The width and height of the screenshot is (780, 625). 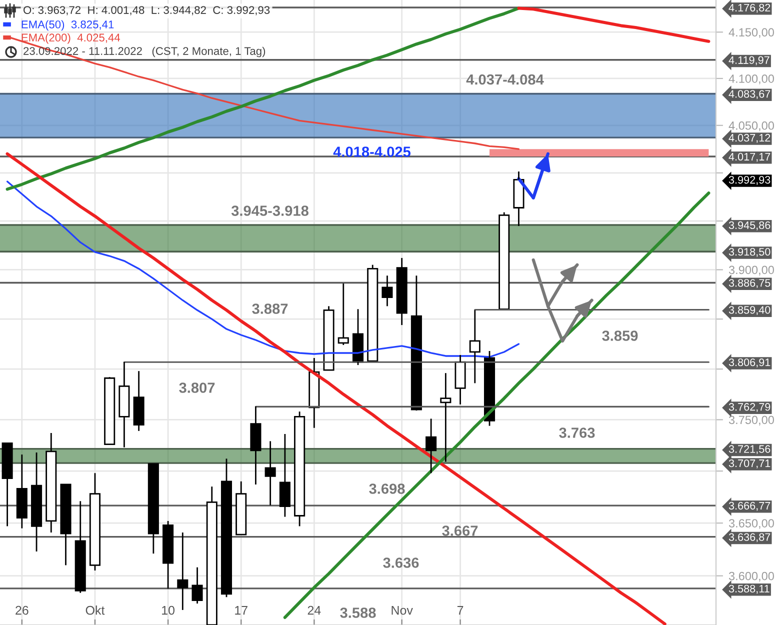 I want to click on y-tick-label: 4.150,00, so click(x=751, y=33).